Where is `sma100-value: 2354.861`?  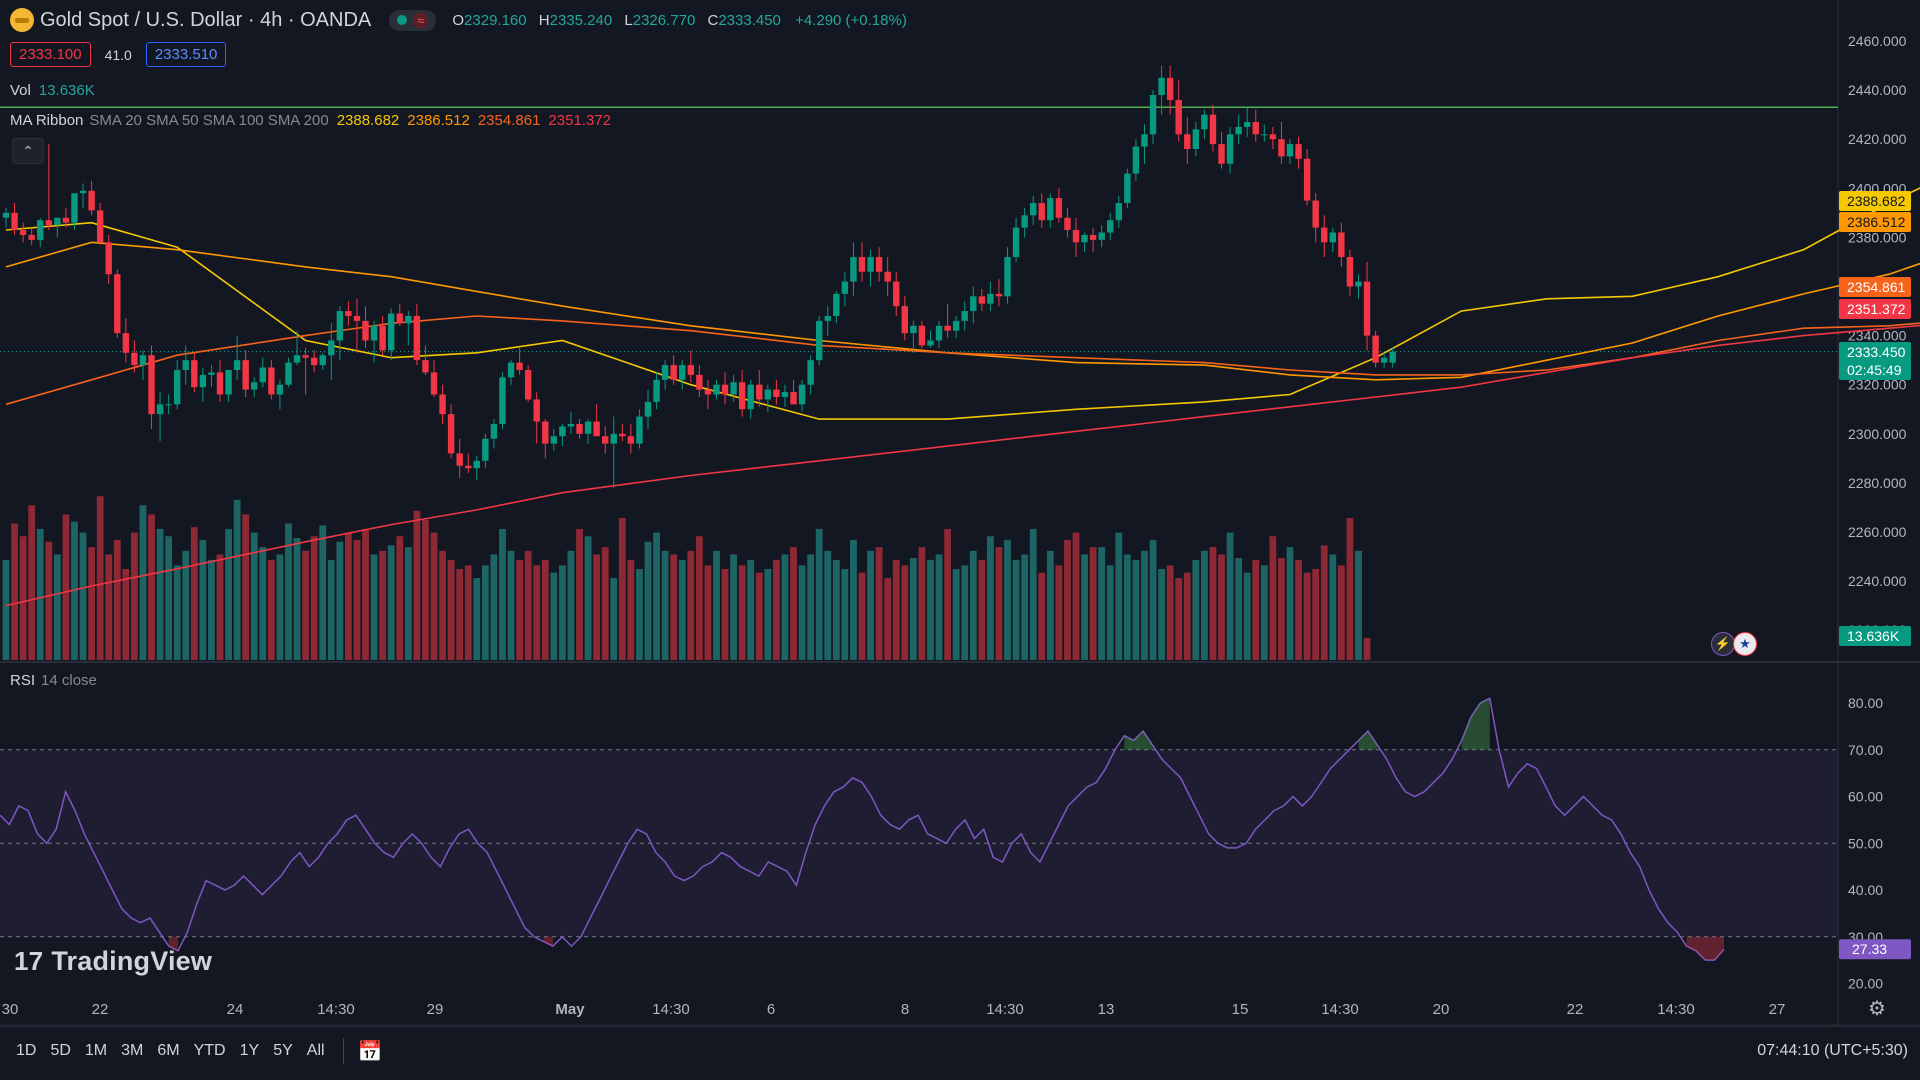
sma100-value: 2354.861 is located at coordinates (509, 120).